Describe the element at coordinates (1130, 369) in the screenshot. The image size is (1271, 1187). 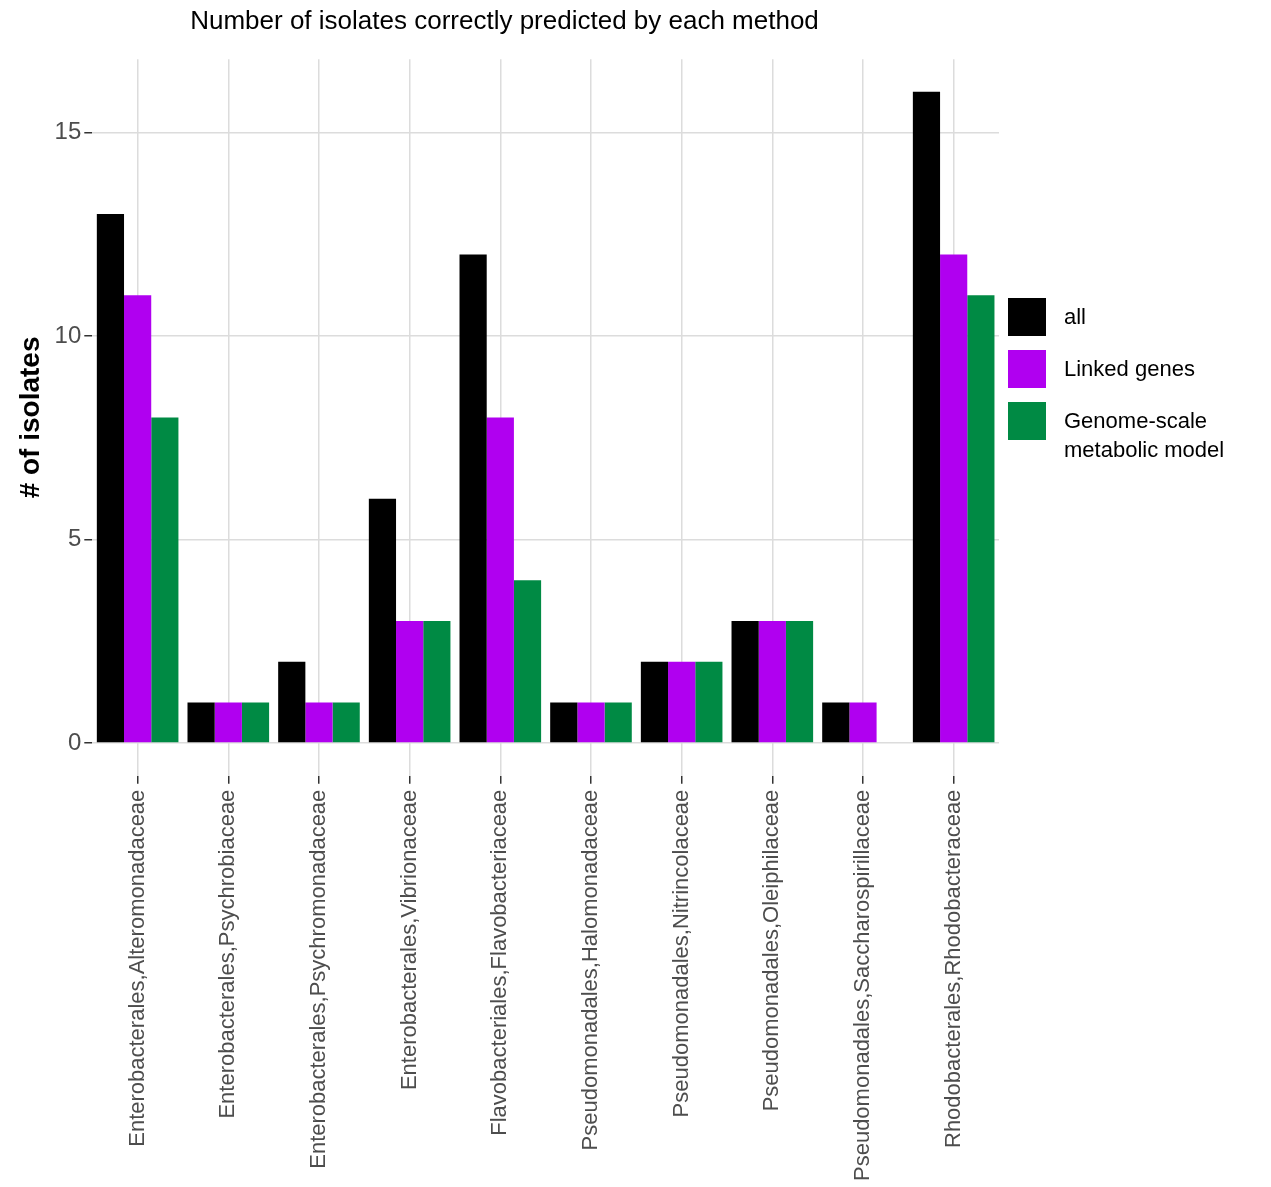
I see `legend-label: Linked genes` at that location.